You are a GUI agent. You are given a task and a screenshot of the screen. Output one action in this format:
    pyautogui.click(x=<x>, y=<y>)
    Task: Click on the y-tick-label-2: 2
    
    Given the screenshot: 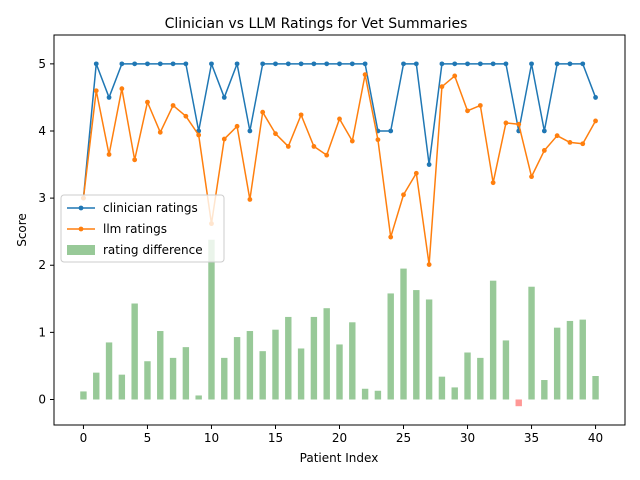 What is the action you would take?
    pyautogui.click(x=42, y=265)
    